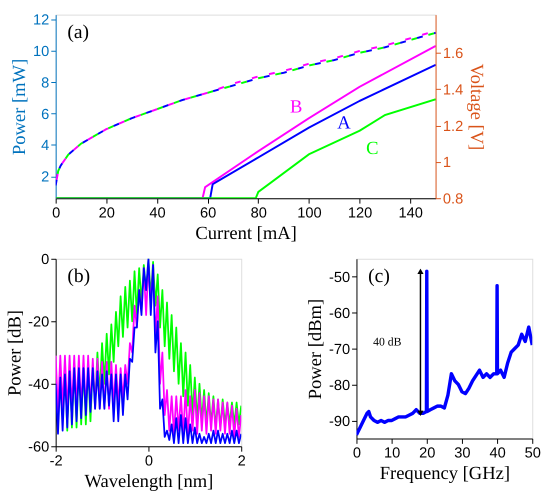 This screenshot has height=504, width=543. I want to click on y-tick-label: -70, so click(339, 350).